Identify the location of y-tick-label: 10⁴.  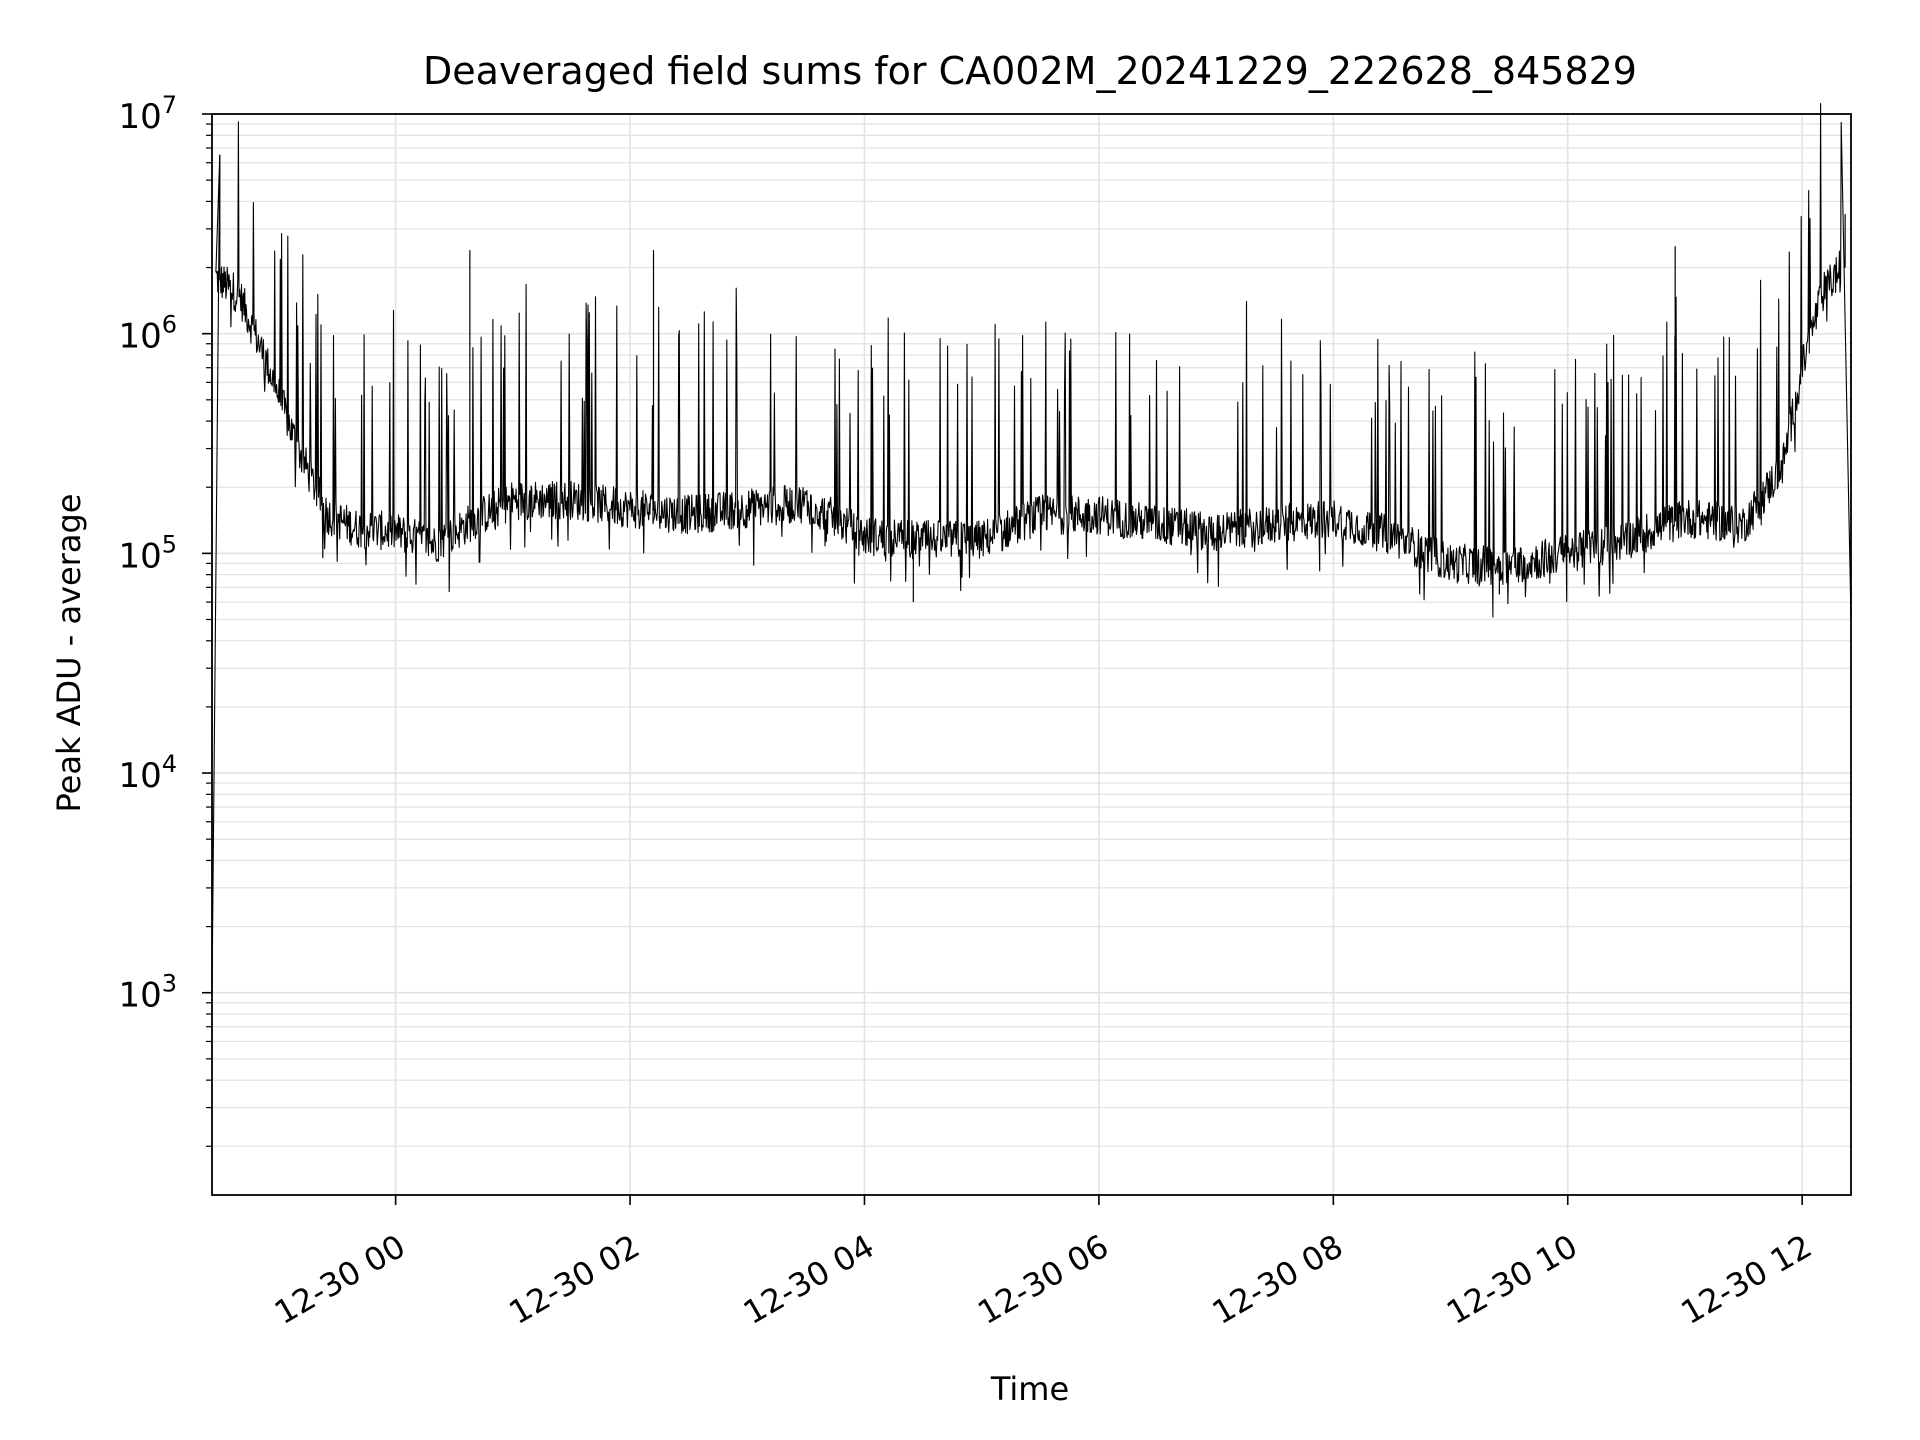
(147, 773).